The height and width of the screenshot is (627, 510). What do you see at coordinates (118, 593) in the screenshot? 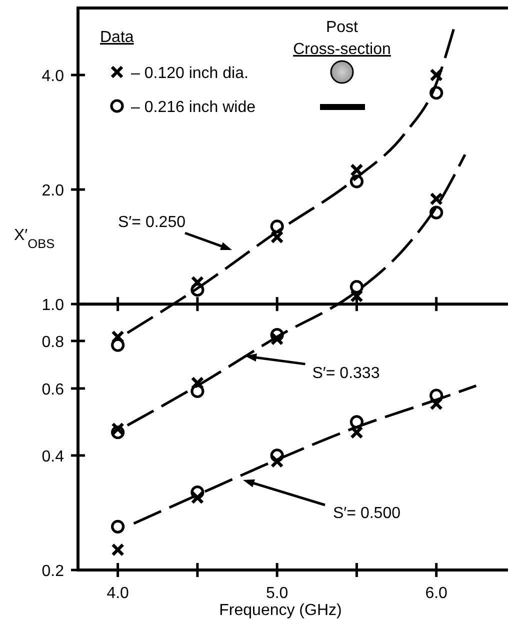
I see `x-tick-label: 4.0` at bounding box center [118, 593].